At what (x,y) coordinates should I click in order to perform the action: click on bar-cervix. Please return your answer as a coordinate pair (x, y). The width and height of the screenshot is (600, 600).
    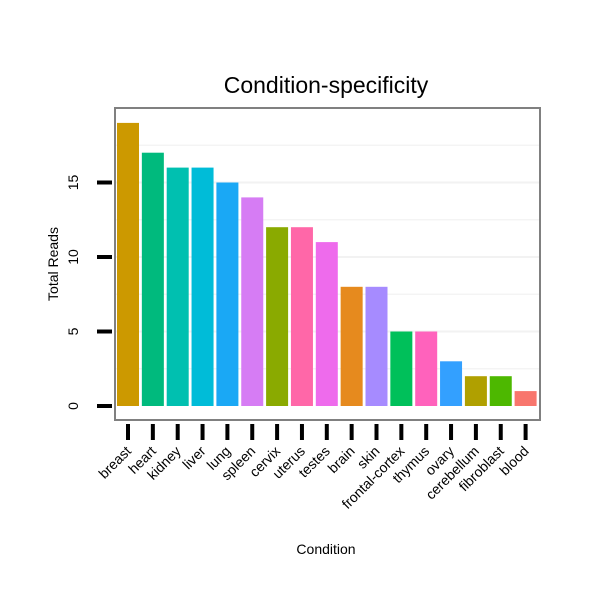
    Looking at the image, I should click on (277, 316).